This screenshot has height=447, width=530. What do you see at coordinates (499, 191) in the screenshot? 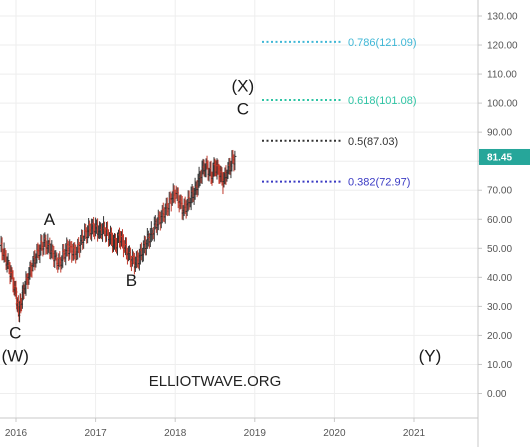
I see `y-tick-label: 70.00` at bounding box center [499, 191].